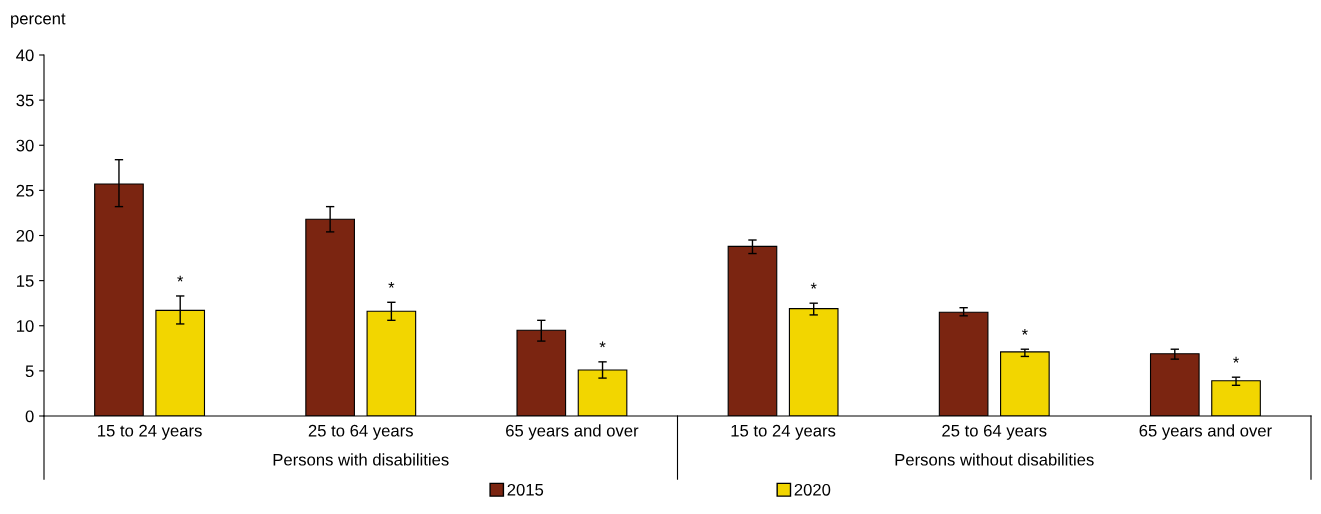 This screenshot has height=514, width=1321. Describe the element at coordinates (29, 416) in the screenshot. I see `y-tick-label: 0` at that location.